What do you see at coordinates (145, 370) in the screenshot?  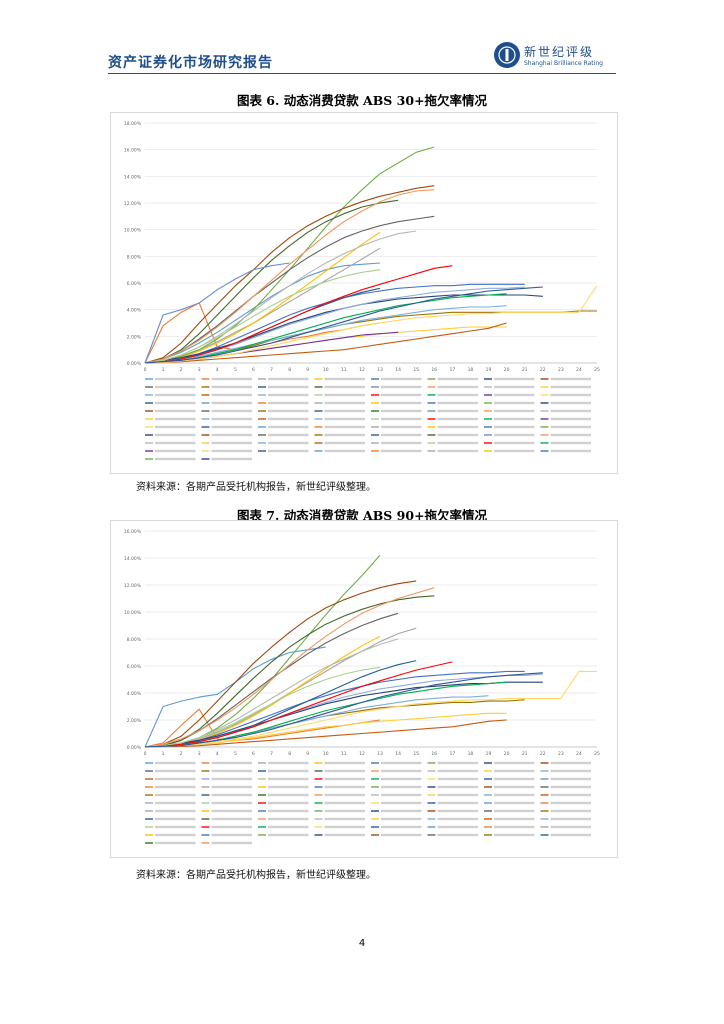 I see `x-tick-label: 0` at bounding box center [145, 370].